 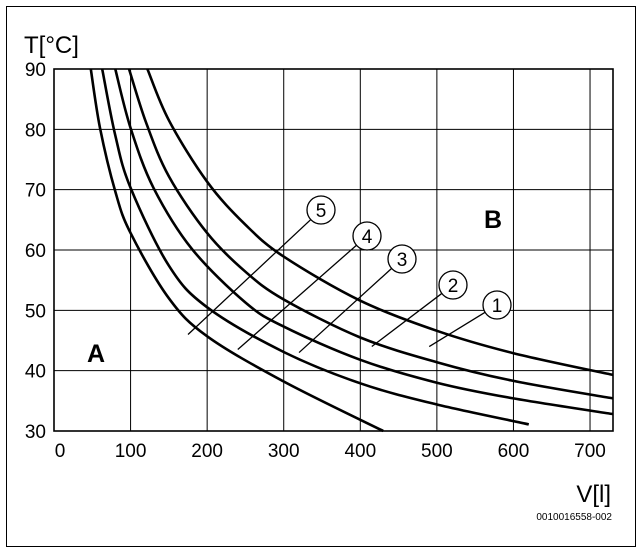 I want to click on x-axis-label: V[l], so click(x=593, y=494).